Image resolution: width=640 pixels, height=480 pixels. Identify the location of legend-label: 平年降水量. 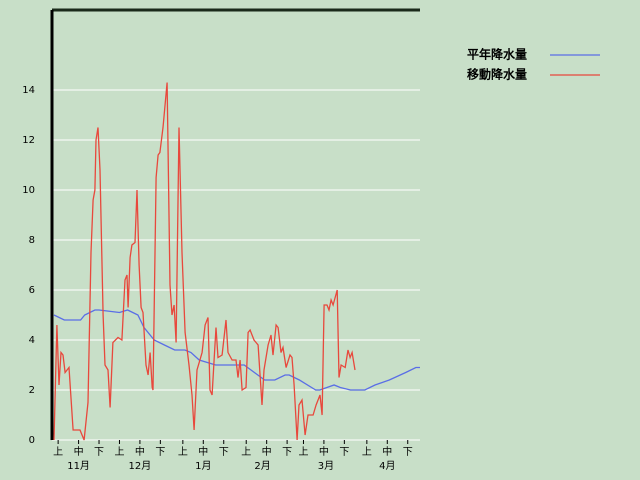
(497, 54).